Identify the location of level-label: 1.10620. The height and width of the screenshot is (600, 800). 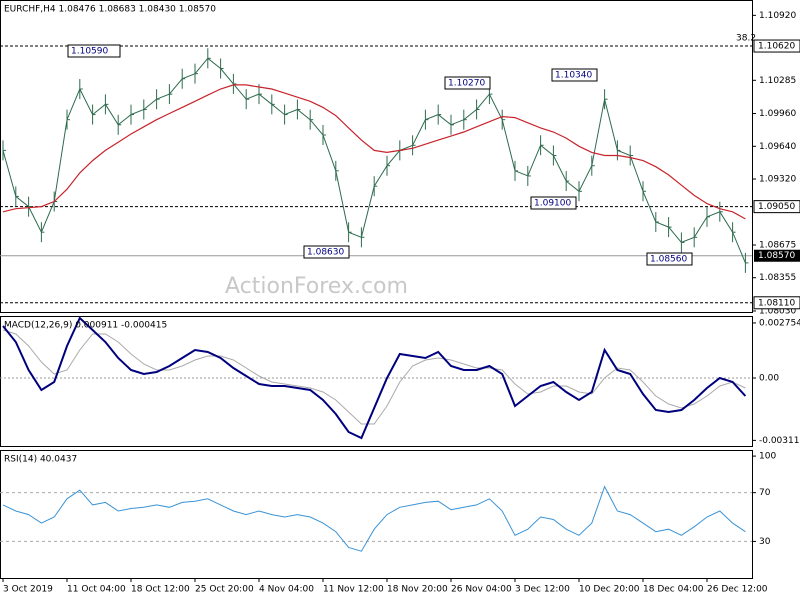
(776, 47).